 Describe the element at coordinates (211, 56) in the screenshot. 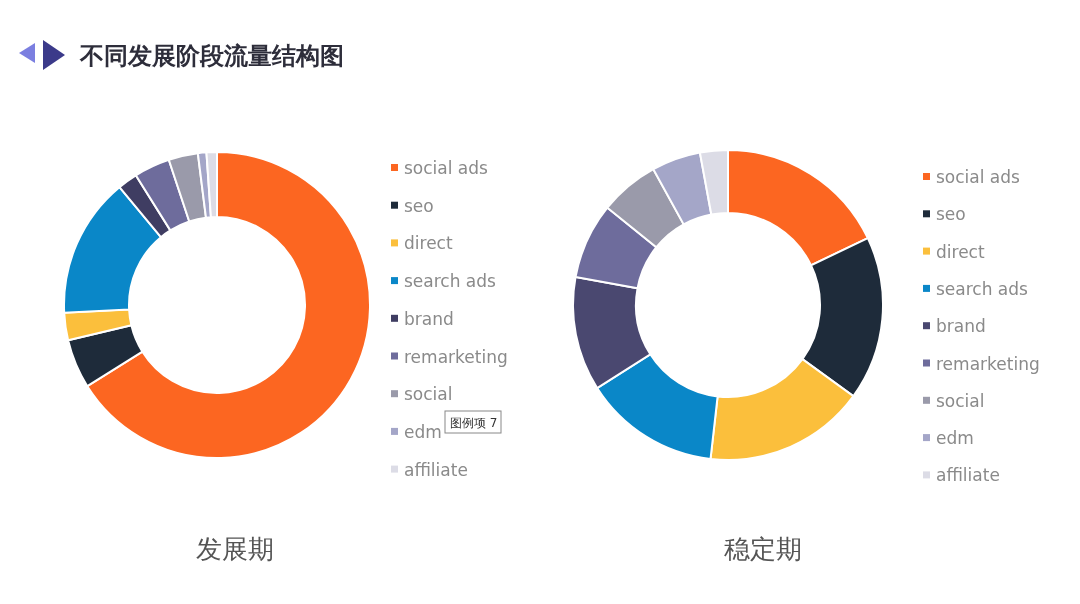

I see `text: 不同发展阶段流量结构图` at that location.